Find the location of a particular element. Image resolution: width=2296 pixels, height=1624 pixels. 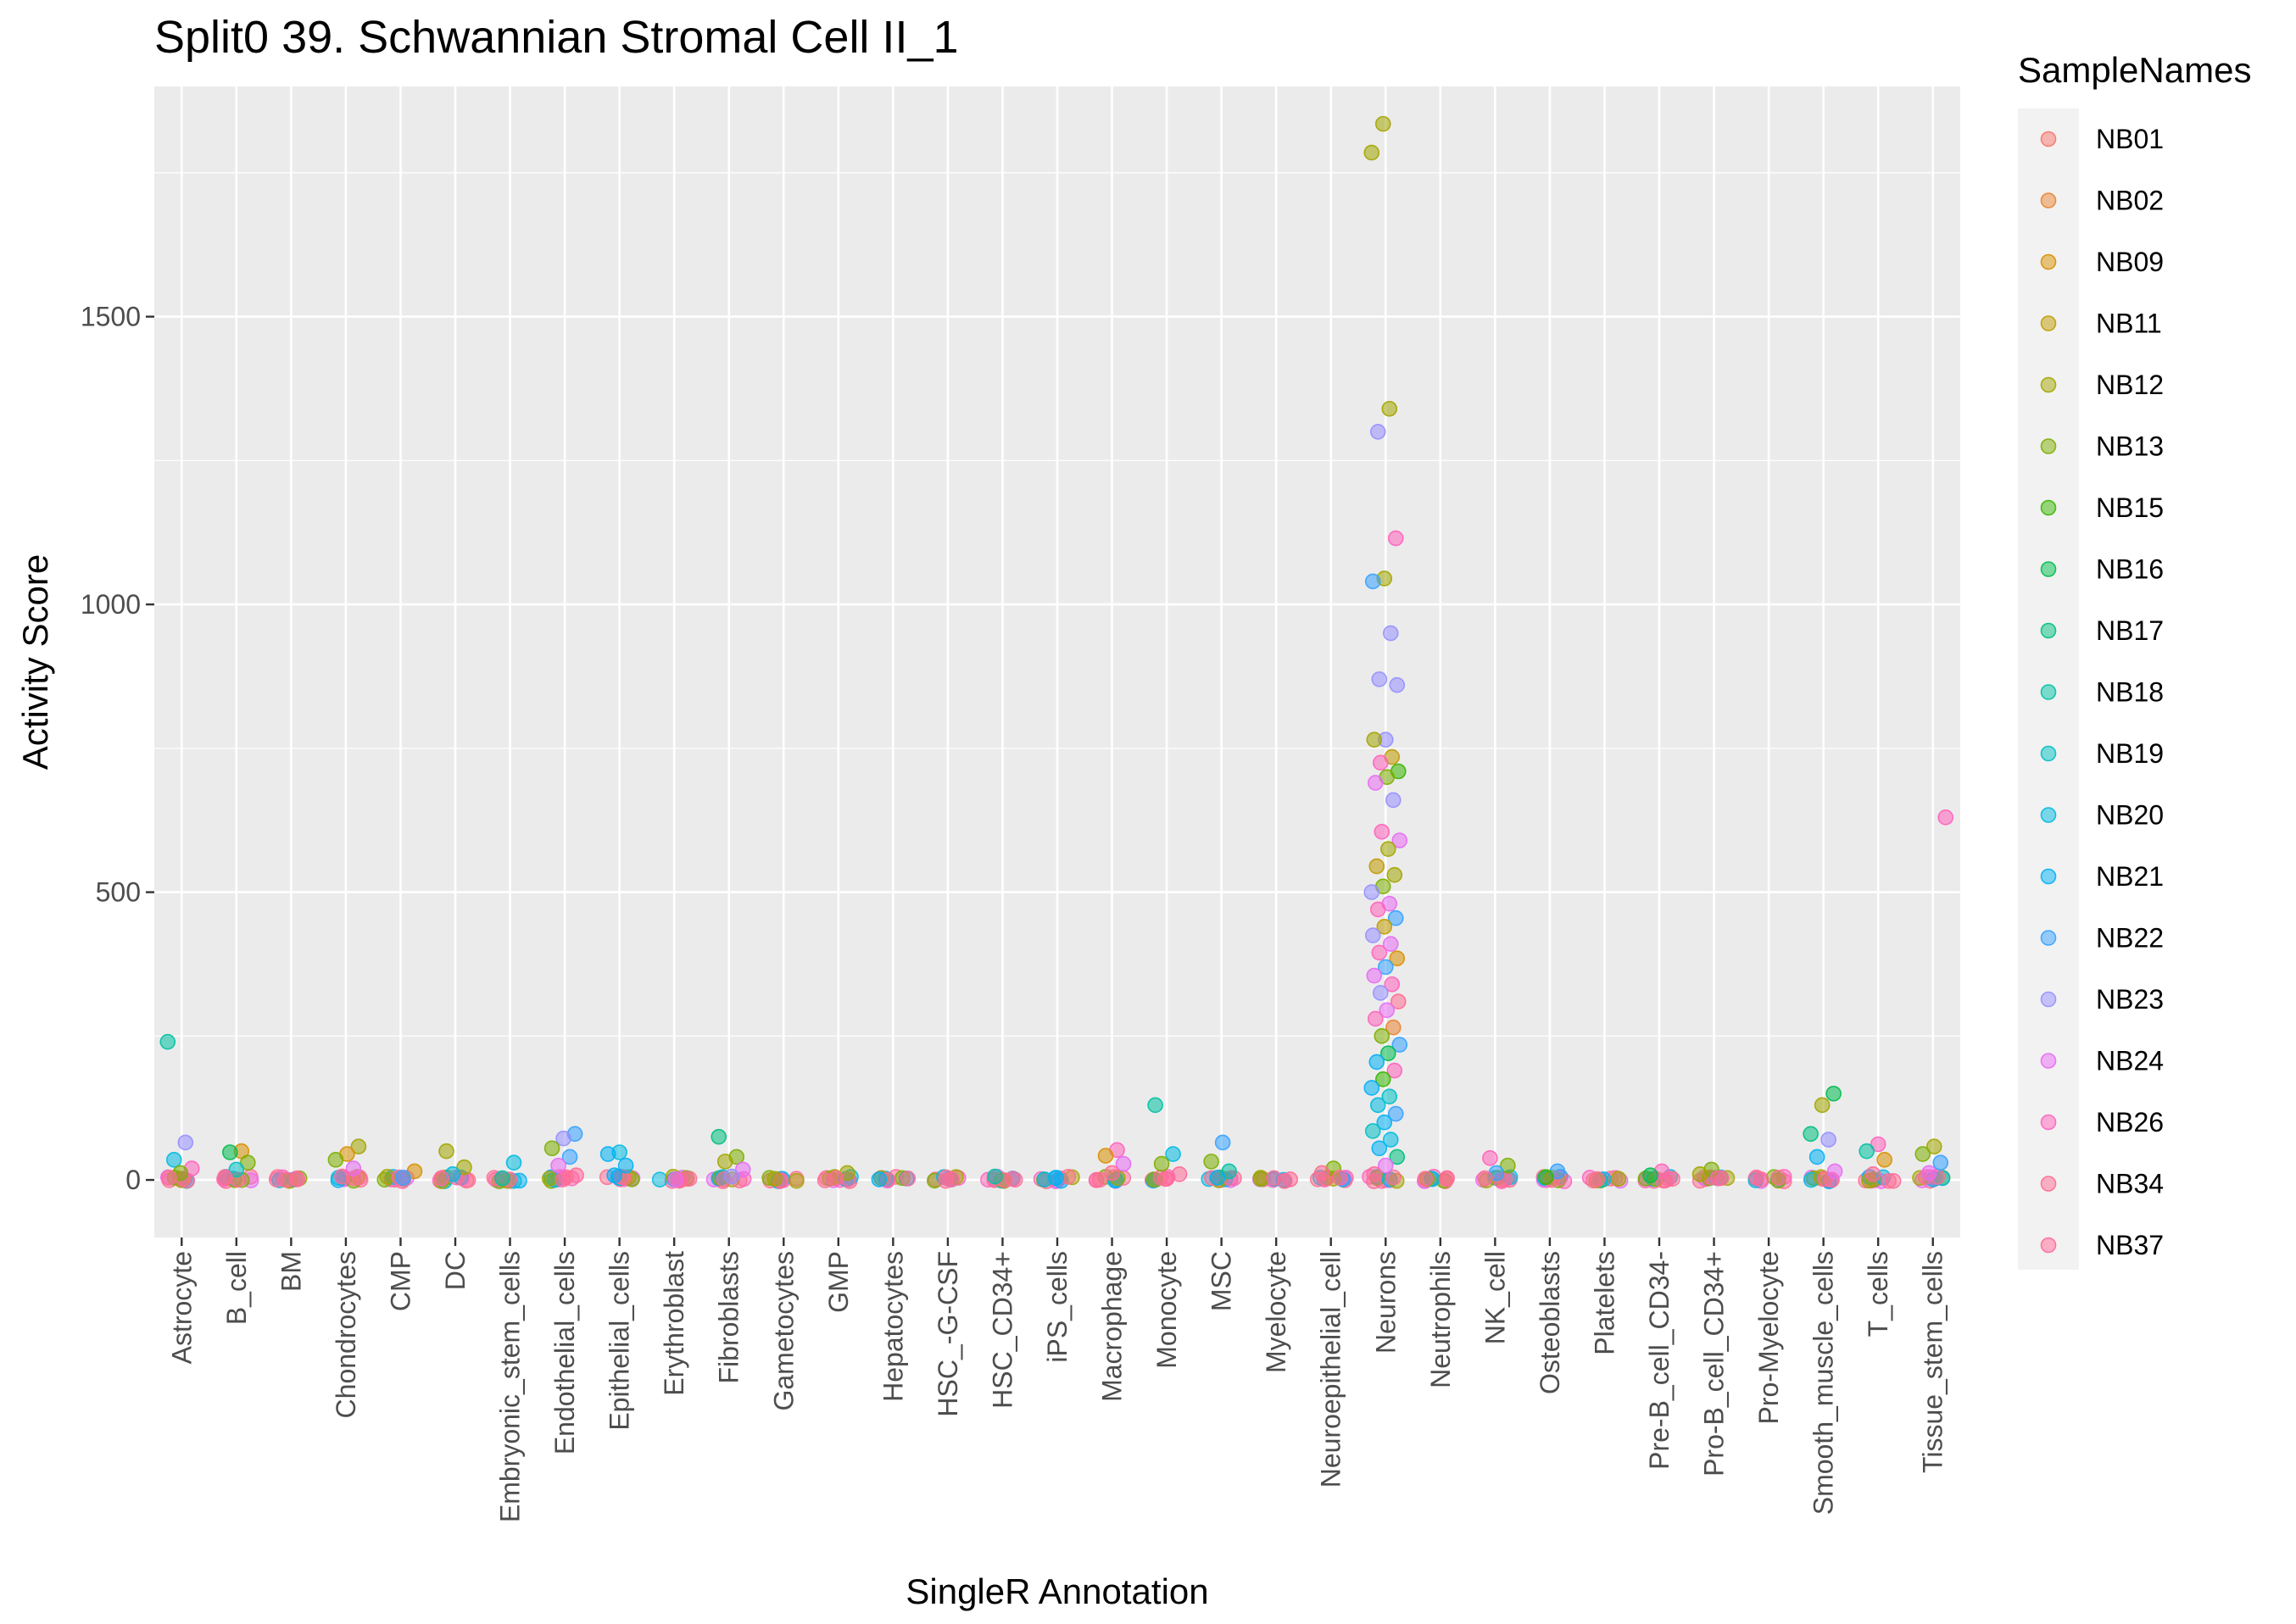

legend-label: NB23 is located at coordinates (2130, 1000).